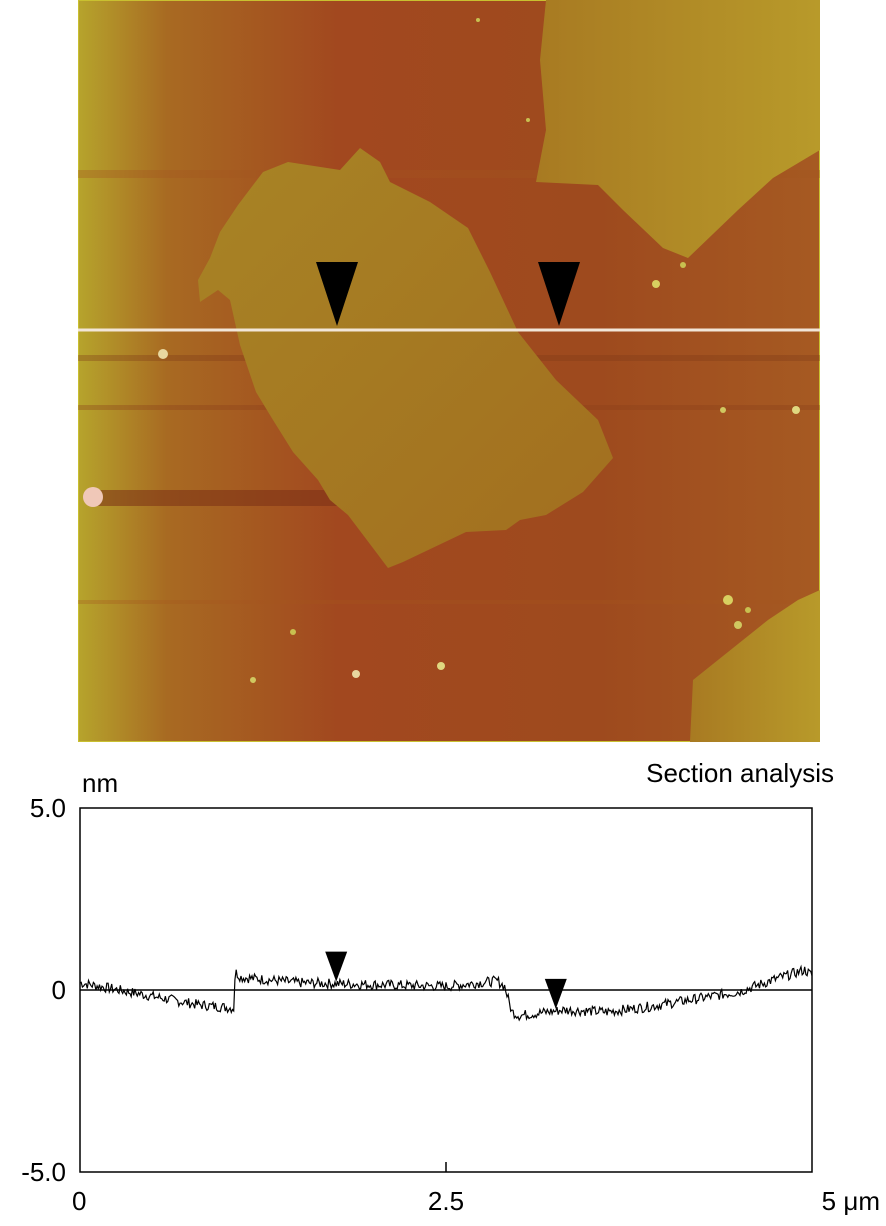 This screenshot has width=886, height=1226. I want to click on y-axis-label: nm, so click(100, 783).